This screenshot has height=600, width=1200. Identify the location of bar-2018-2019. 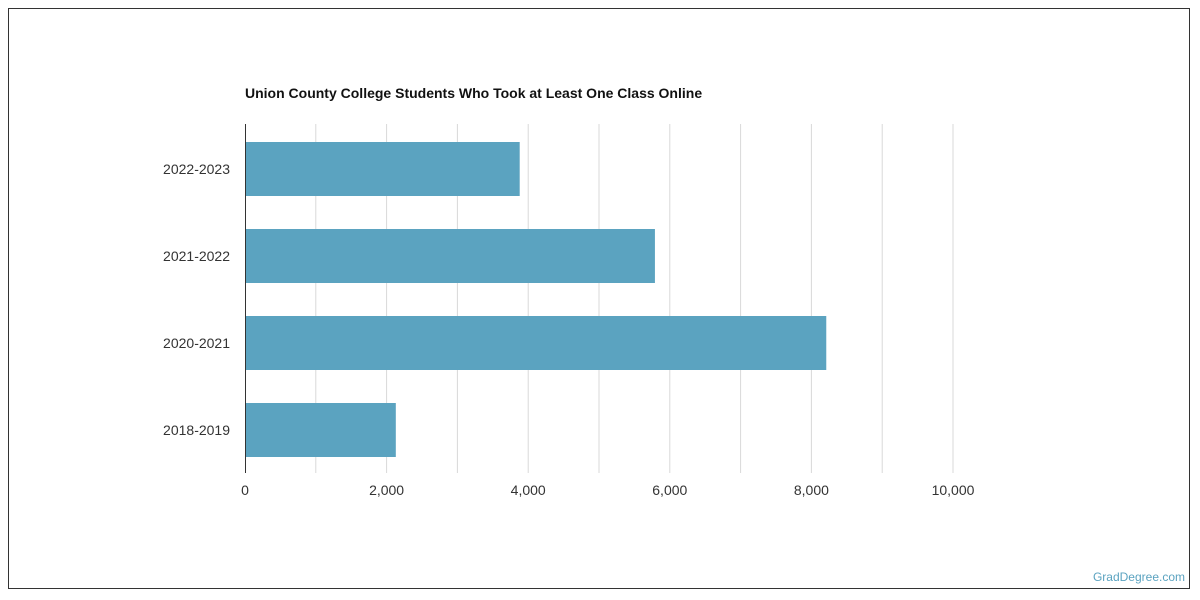
(320, 430).